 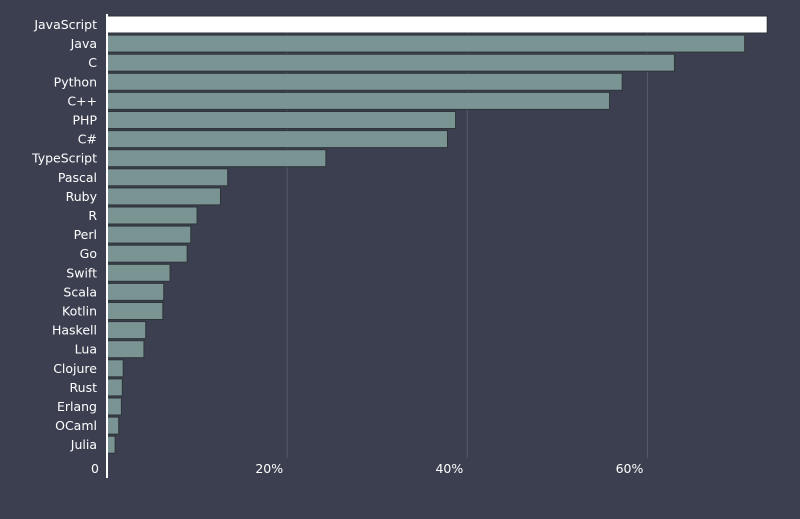 What do you see at coordinates (75, 81) in the screenshot?
I see `category-label: Python` at bounding box center [75, 81].